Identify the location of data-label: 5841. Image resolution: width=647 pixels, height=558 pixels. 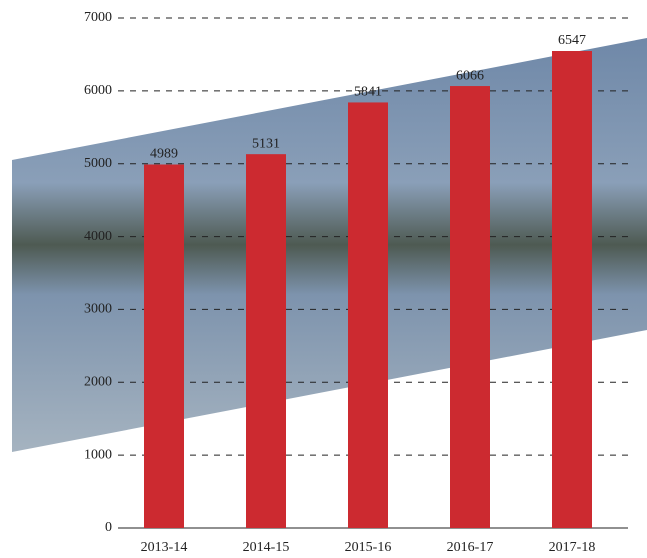
(368, 92).